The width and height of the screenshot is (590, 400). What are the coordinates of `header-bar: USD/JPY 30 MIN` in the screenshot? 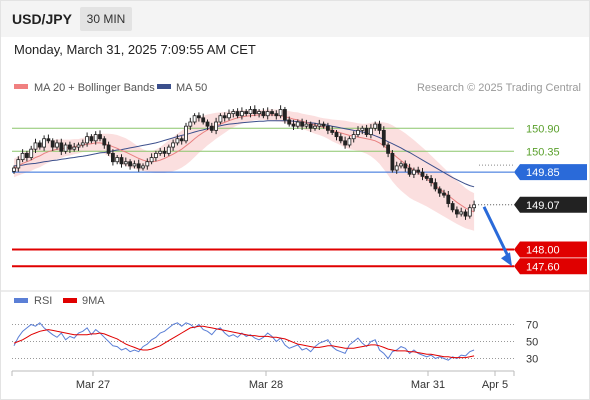 It's located at (295, 19).